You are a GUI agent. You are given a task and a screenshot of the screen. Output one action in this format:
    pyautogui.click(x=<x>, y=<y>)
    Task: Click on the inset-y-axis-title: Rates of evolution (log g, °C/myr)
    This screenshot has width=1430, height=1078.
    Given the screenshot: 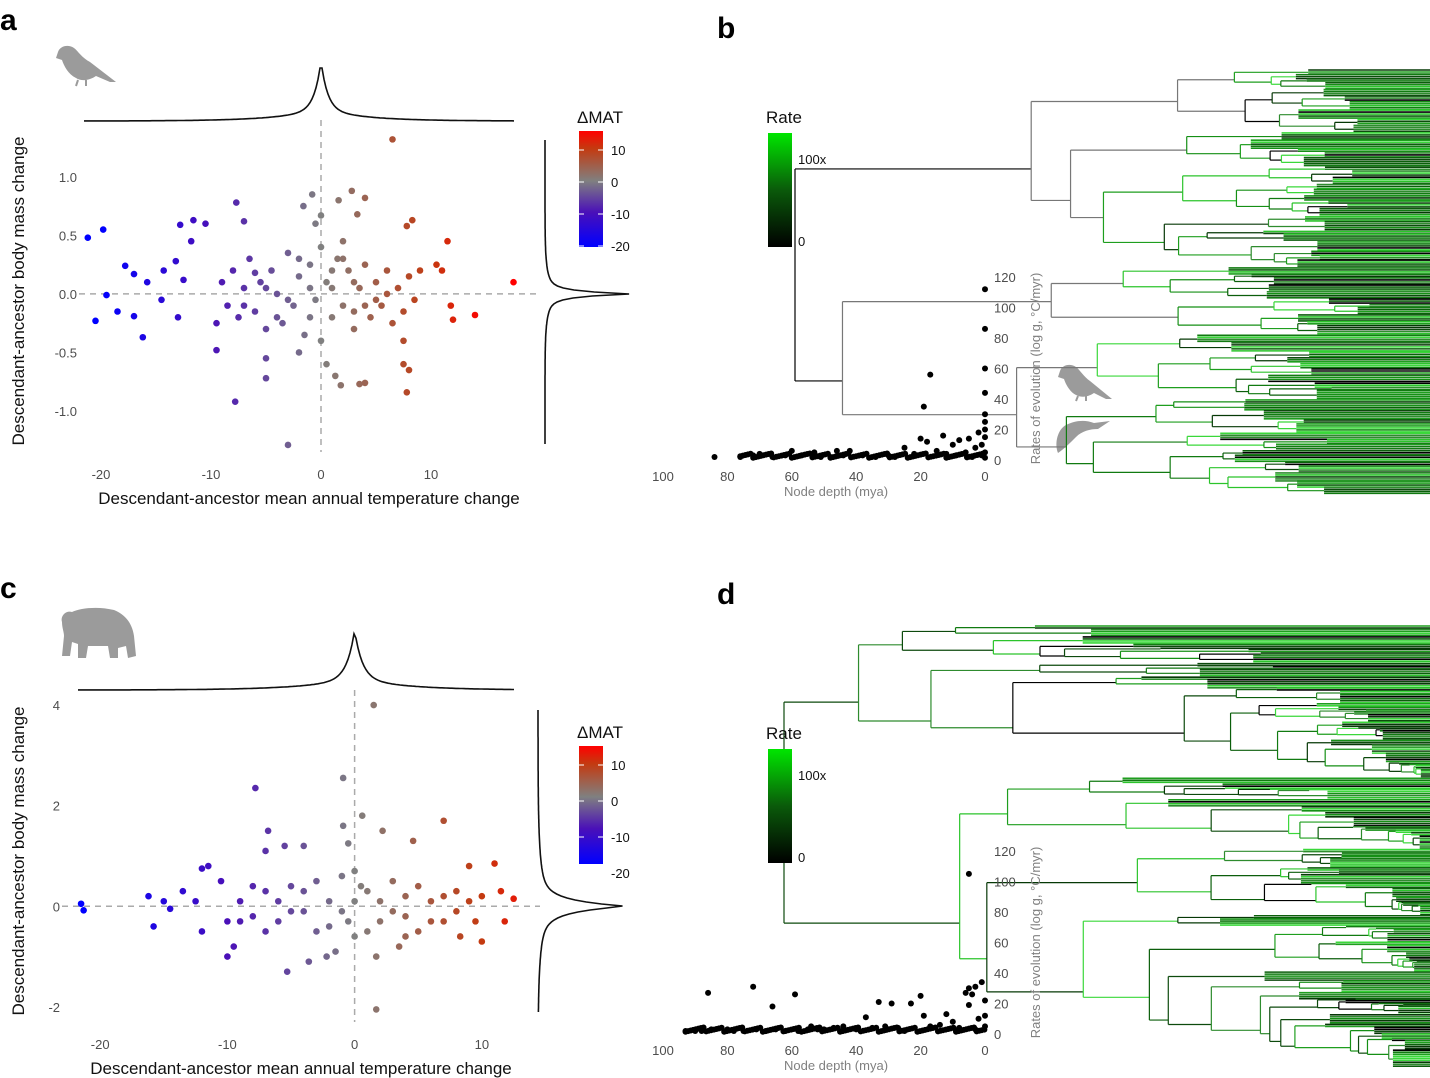 What is the action you would take?
    pyautogui.click(x=1035, y=943)
    